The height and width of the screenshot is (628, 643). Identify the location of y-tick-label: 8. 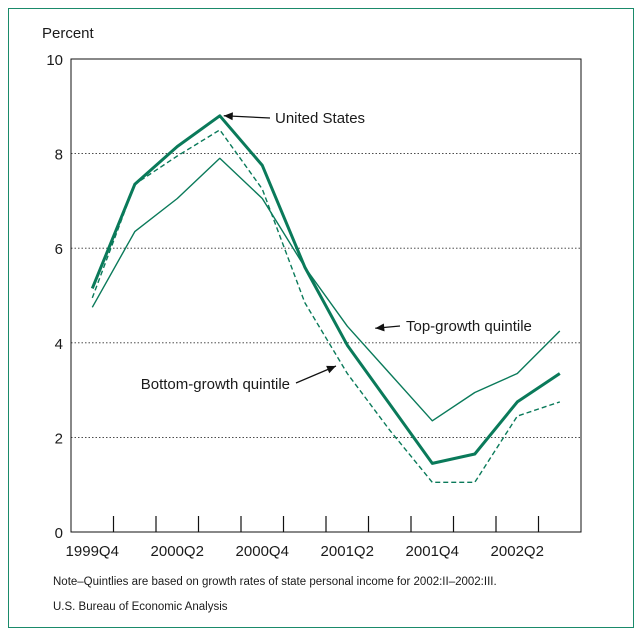
(59, 155).